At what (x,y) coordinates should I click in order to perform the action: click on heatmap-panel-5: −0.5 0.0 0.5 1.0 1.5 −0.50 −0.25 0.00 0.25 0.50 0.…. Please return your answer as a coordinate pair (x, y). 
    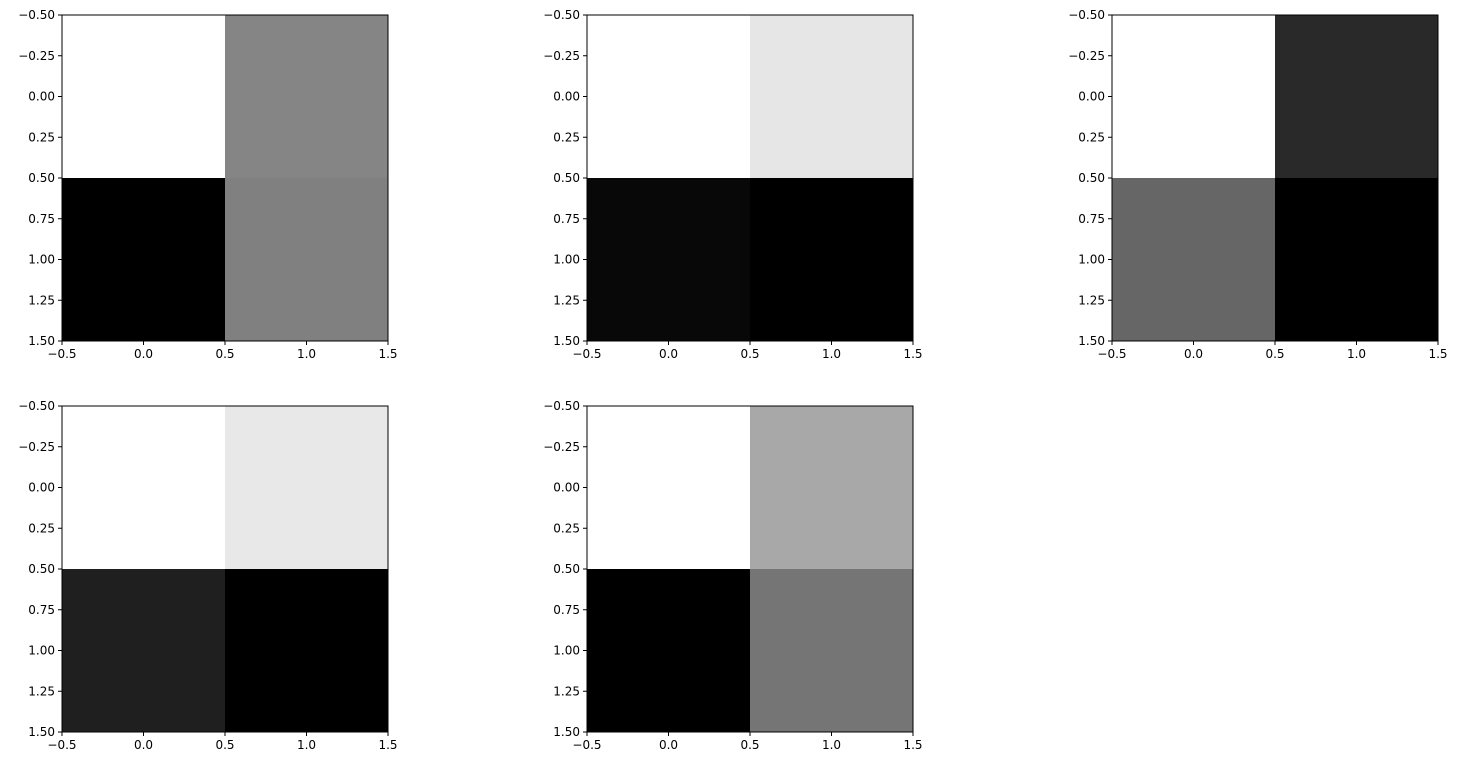
    Looking at the image, I should click on (732, 575).